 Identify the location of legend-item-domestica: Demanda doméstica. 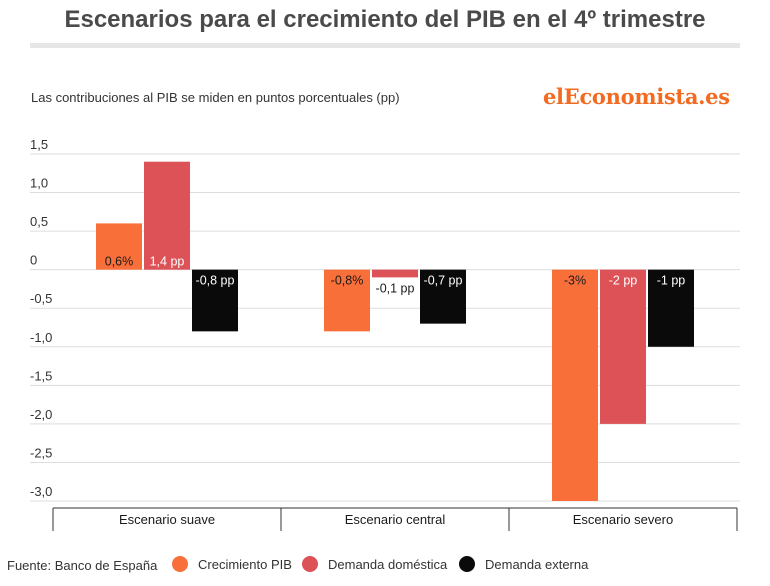
(374, 564).